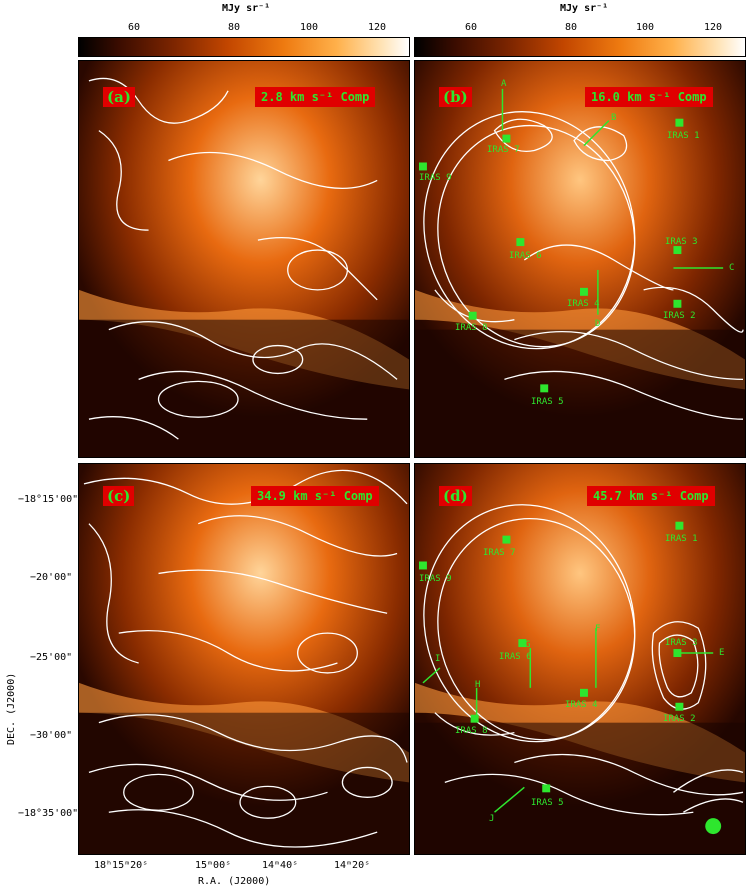 The height and width of the screenshot is (893, 747). Describe the element at coordinates (455, 97) in the screenshot. I see `panel-b-letter: (b)` at that location.